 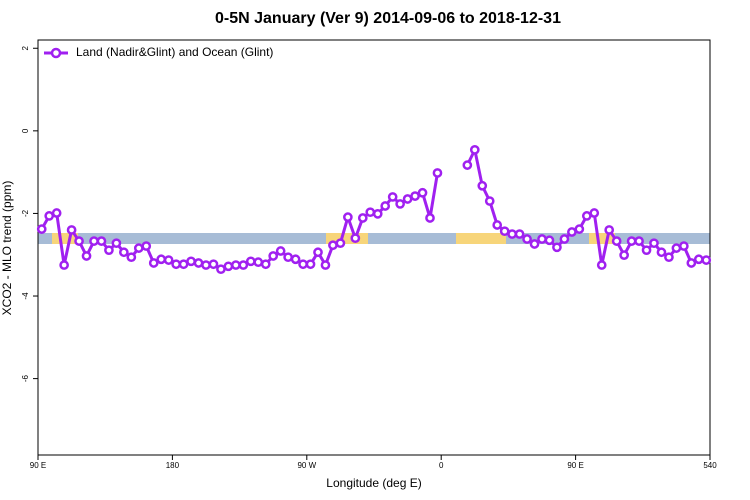 What do you see at coordinates (710, 465) in the screenshot?
I see `x-tick-label: 540` at bounding box center [710, 465].